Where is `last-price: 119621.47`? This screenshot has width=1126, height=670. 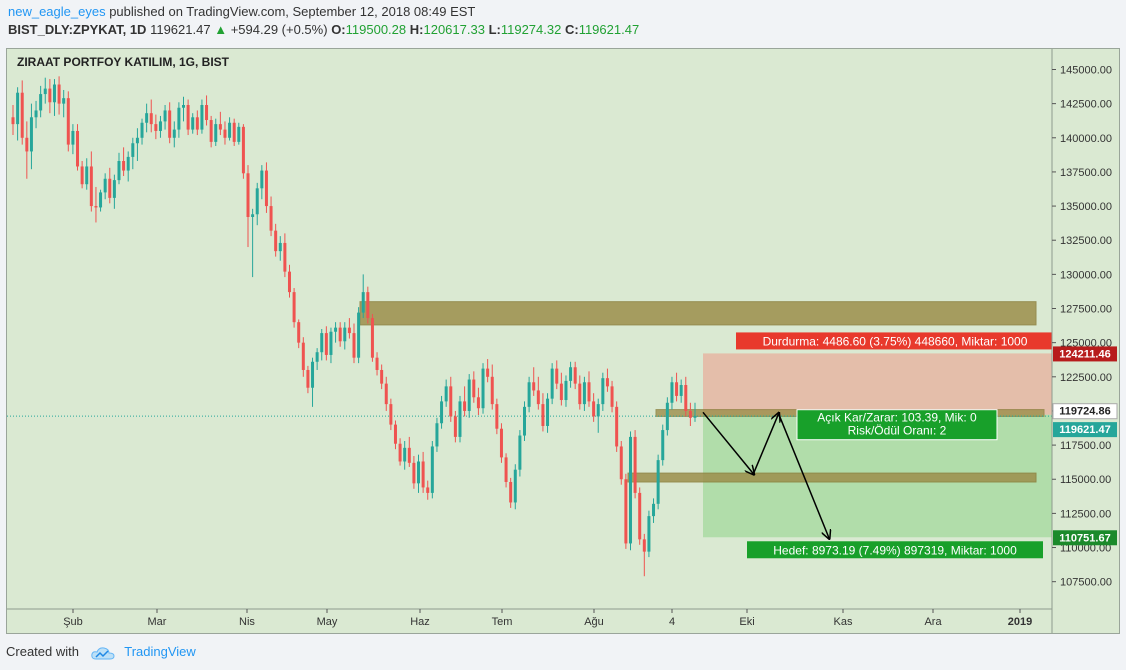
last-price: 119621.47 is located at coordinates (180, 29).